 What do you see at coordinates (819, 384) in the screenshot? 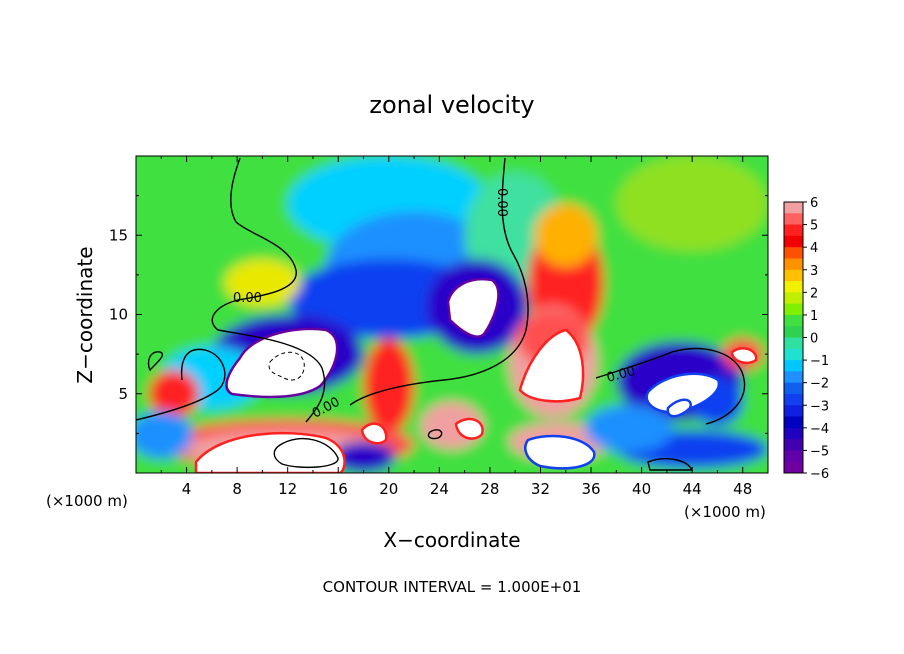
I see `colorbar-tick-label: −2` at bounding box center [819, 384].